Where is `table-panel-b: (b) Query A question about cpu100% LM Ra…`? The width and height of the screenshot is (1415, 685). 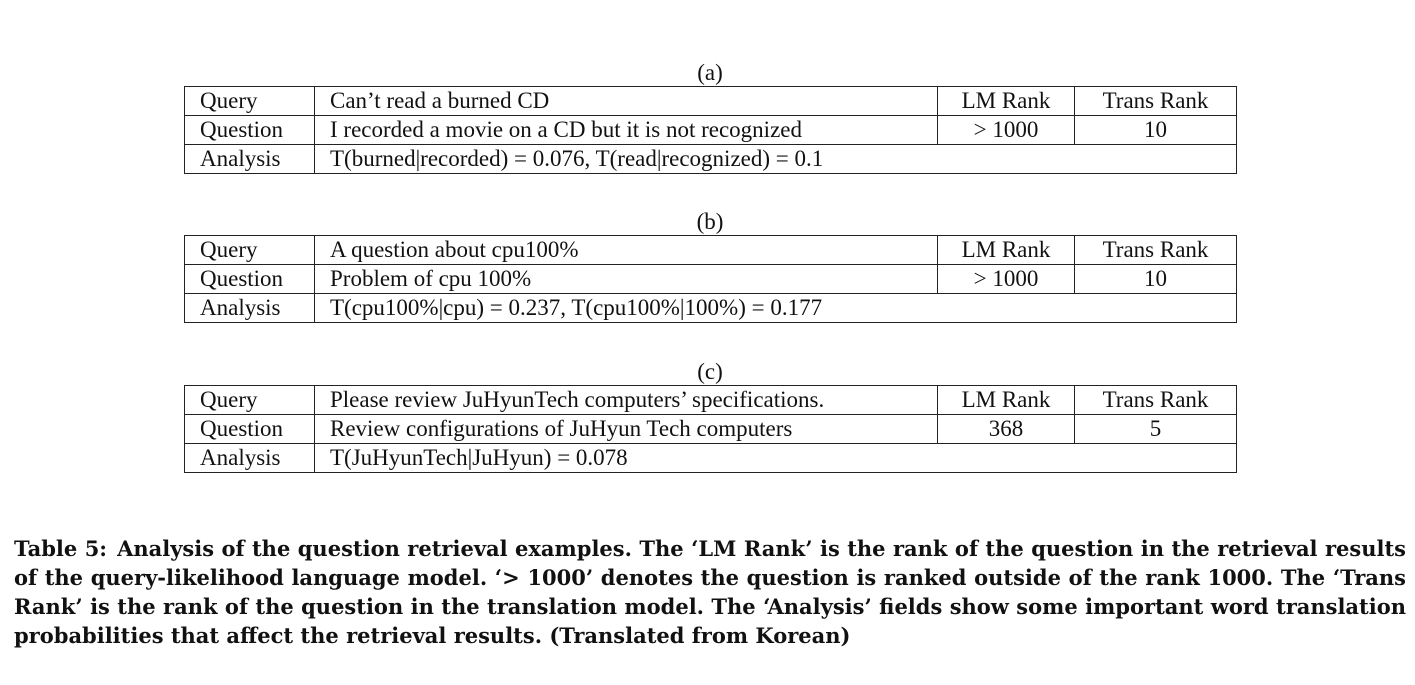
table-panel-b: (b) Query A question about cpu100% LM Ra… is located at coordinates (710, 266).